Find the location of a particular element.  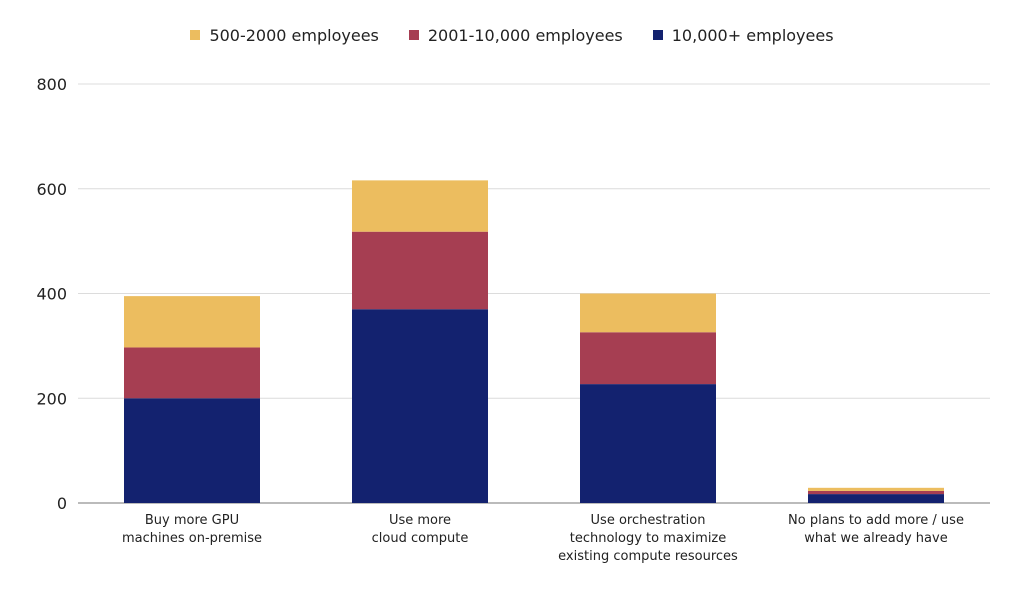

x-category-label: technology to maximize is located at coordinates (648, 538).